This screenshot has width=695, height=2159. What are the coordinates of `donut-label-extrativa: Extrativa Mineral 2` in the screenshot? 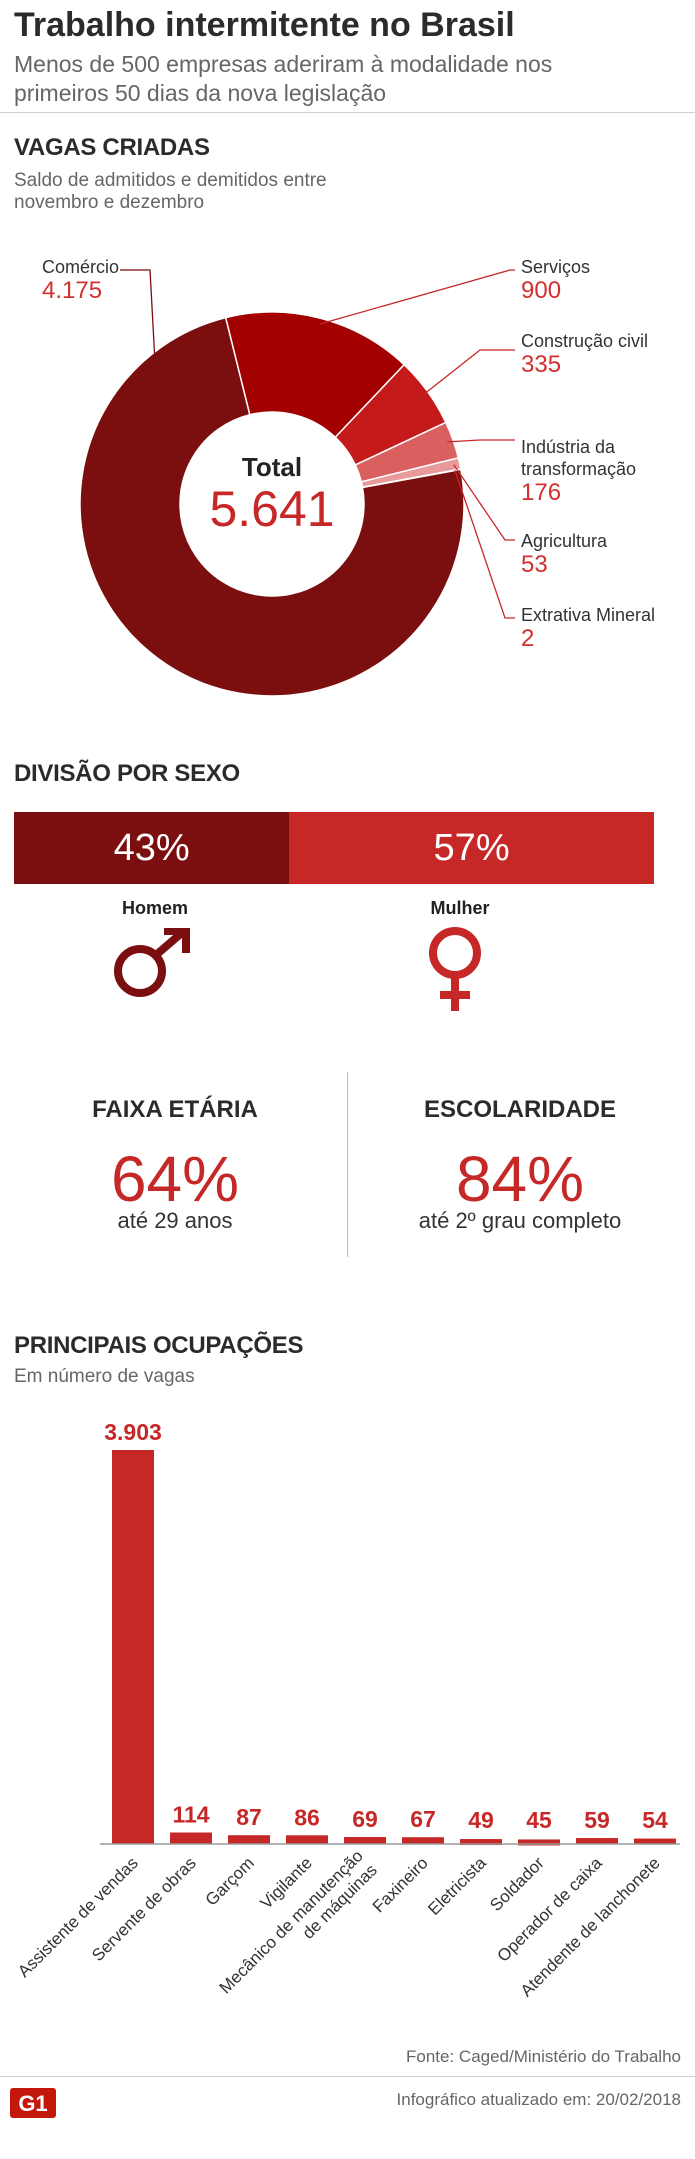 It's located at (588, 628).